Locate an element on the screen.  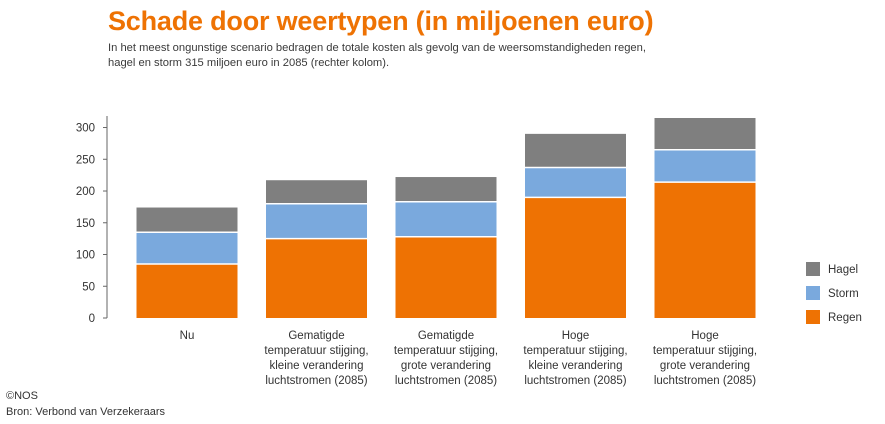
legend-label-regen: Regen is located at coordinates (845, 318).